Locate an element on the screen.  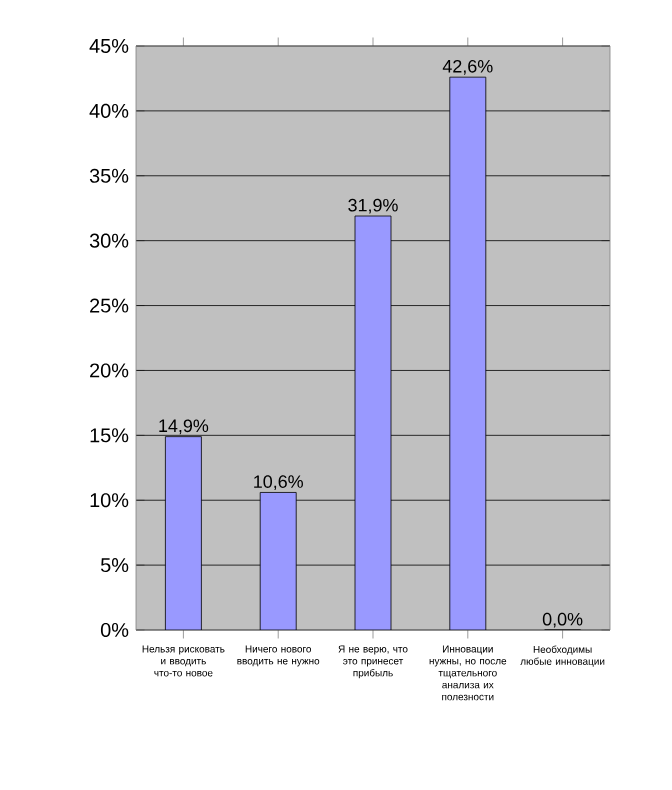
y-tick-label: 30% is located at coordinates (109, 240).